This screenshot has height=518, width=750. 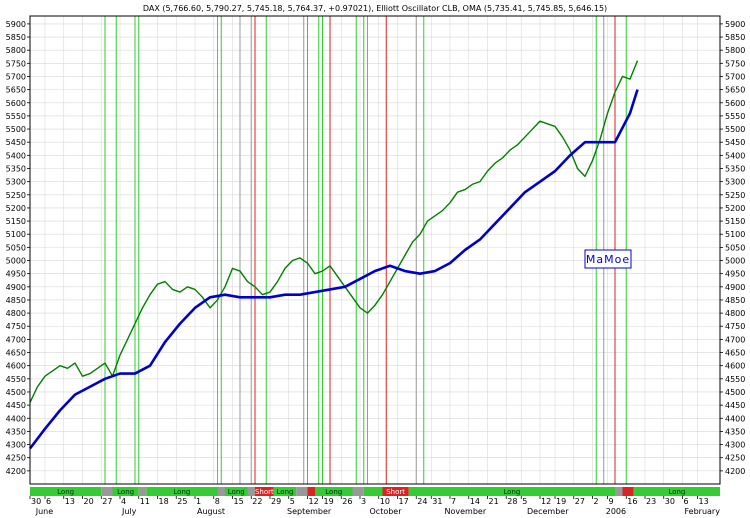 I want to click on y-tick-label-right: 5300, so click(x=735, y=182).